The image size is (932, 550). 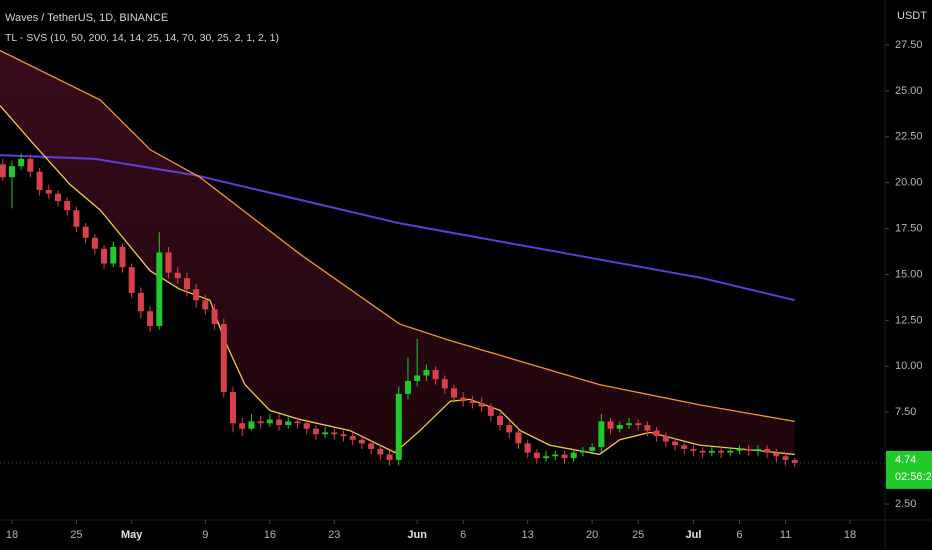 I want to click on x-tick-label: 23, so click(x=334, y=535).